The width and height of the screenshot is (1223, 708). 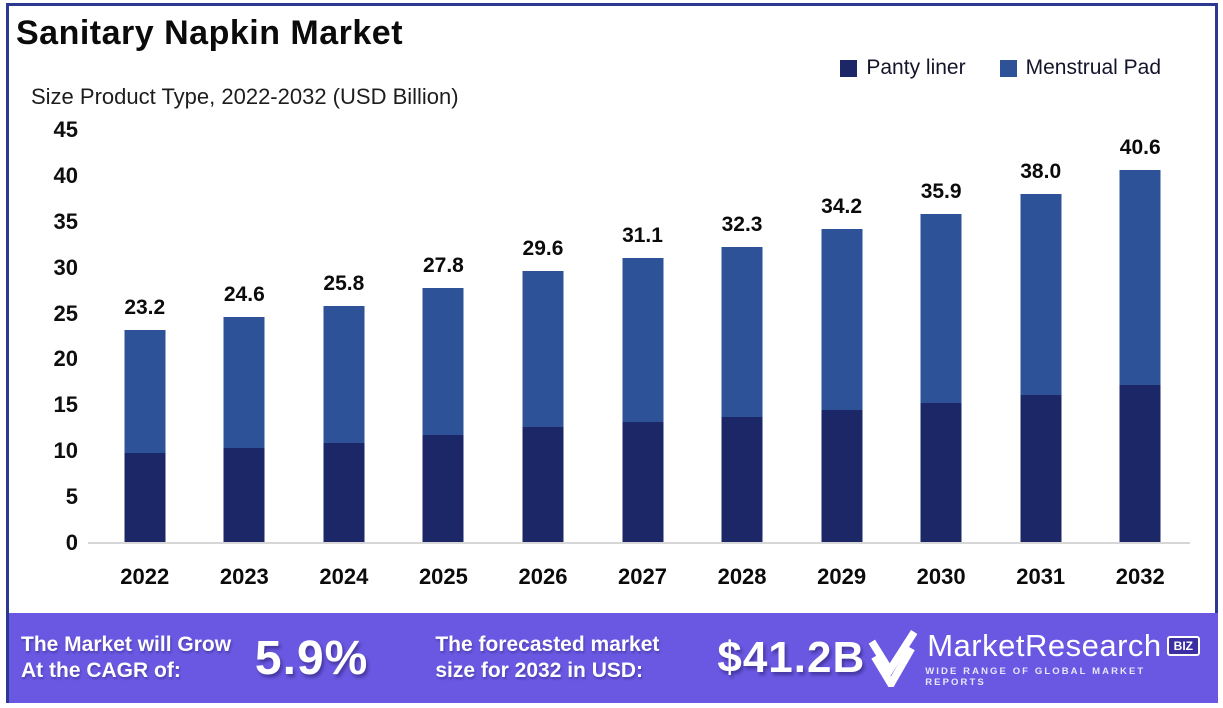 What do you see at coordinates (311, 658) in the screenshot?
I see `cagr-value: 5.9%` at bounding box center [311, 658].